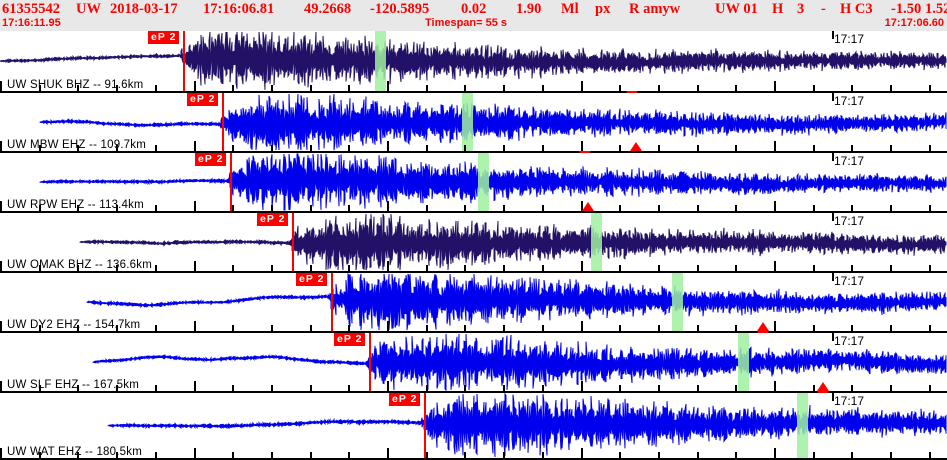  Describe the element at coordinates (73, 385) in the screenshot. I see `channel-label: UW SLF EHZ -- 167.5km` at that location.